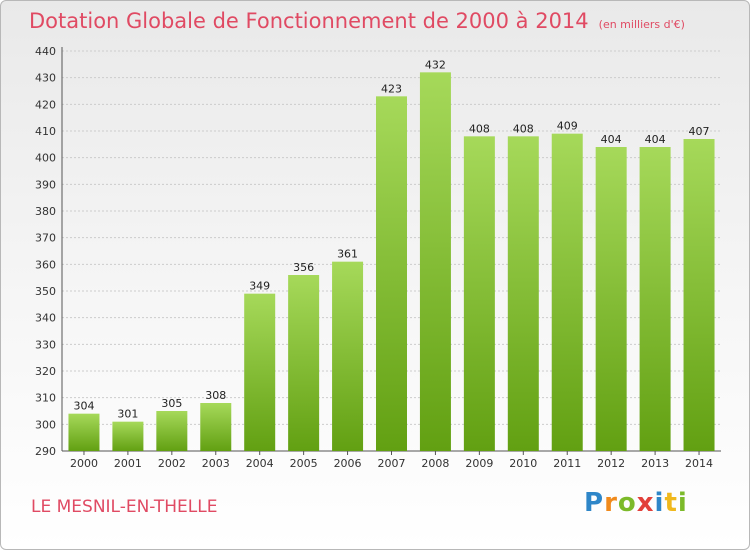 This screenshot has height=550, width=750. I want to click on x-tick-label: 2013, so click(655, 463).